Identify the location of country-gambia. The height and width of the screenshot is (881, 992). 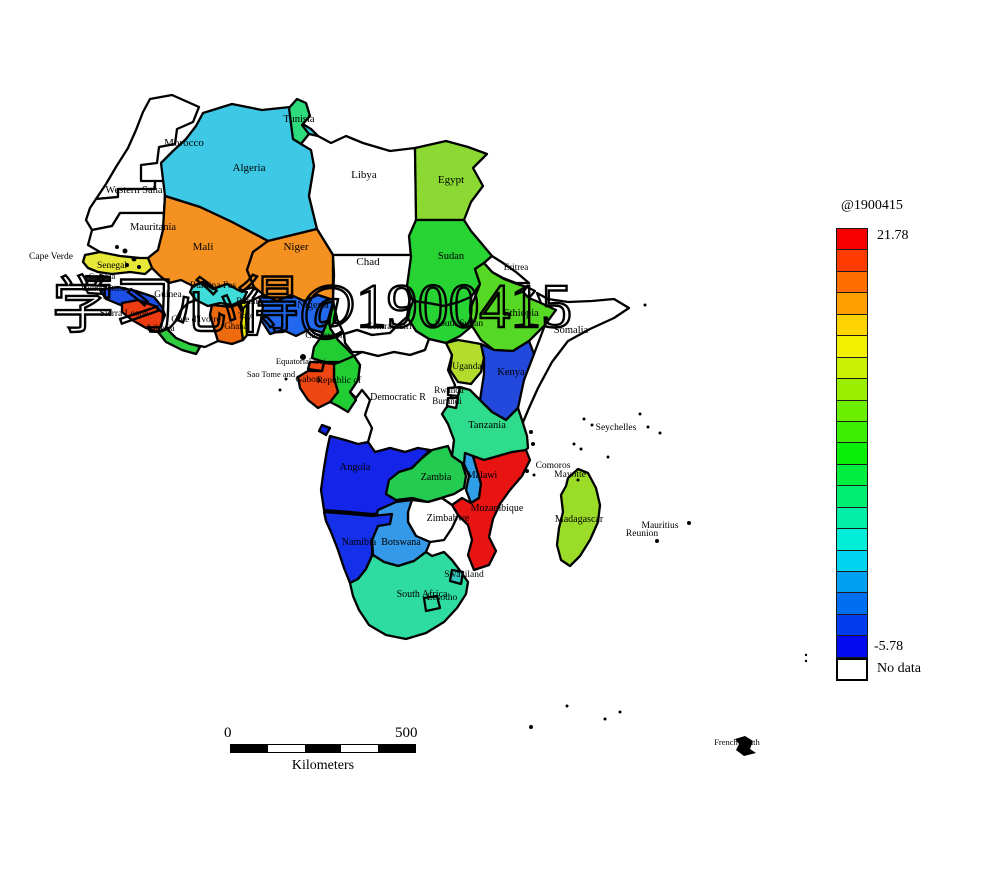
(98, 278).